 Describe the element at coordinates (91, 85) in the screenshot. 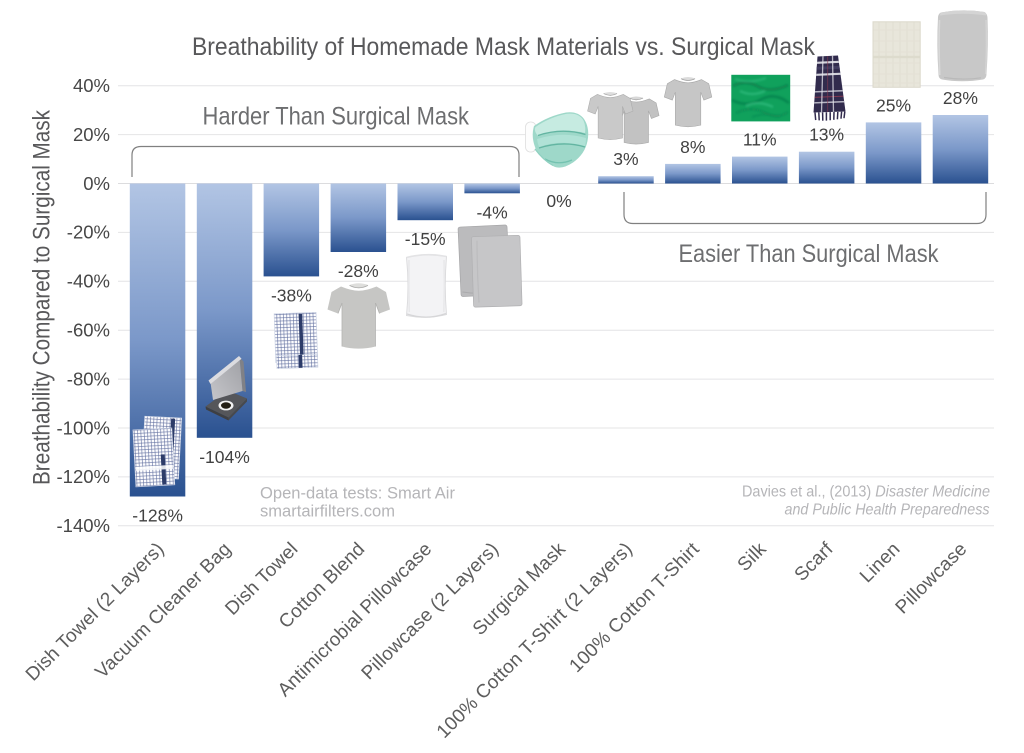

I see `svg-text: 40%` at that location.